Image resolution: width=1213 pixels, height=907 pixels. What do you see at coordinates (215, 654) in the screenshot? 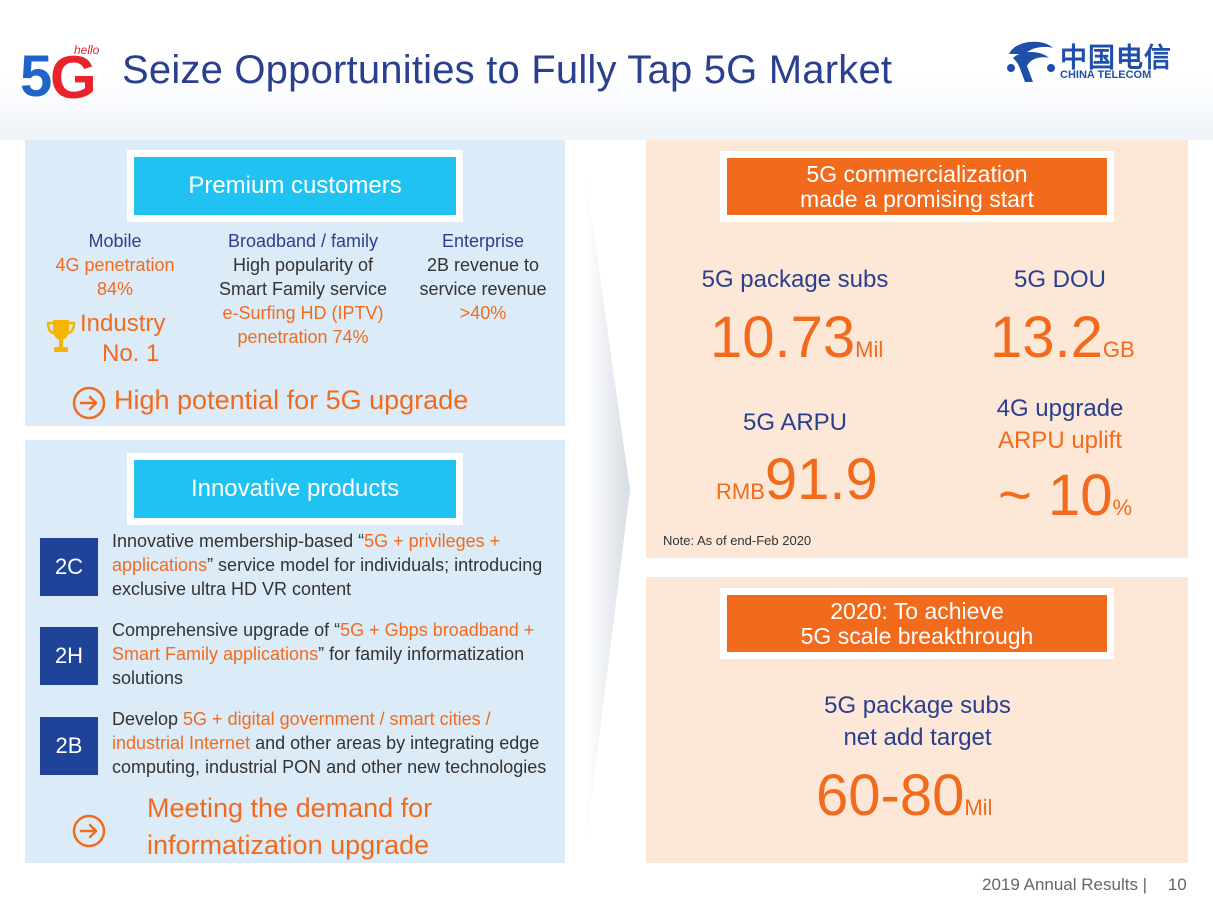
I see `p2h-c: Smart Family applications` at bounding box center [215, 654].